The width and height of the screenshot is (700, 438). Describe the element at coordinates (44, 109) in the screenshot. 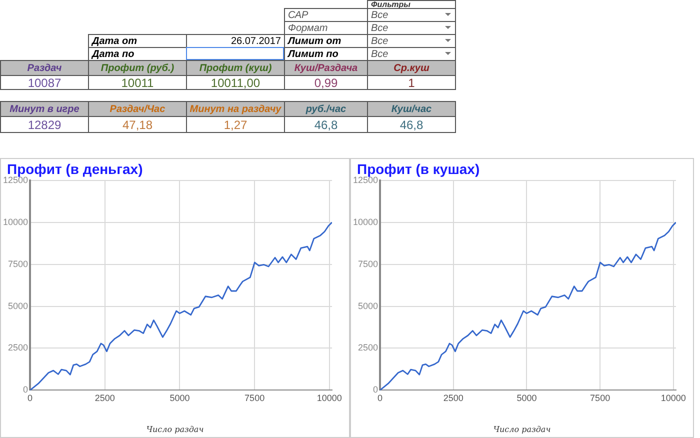

I see `text: Минут в игре` at that location.